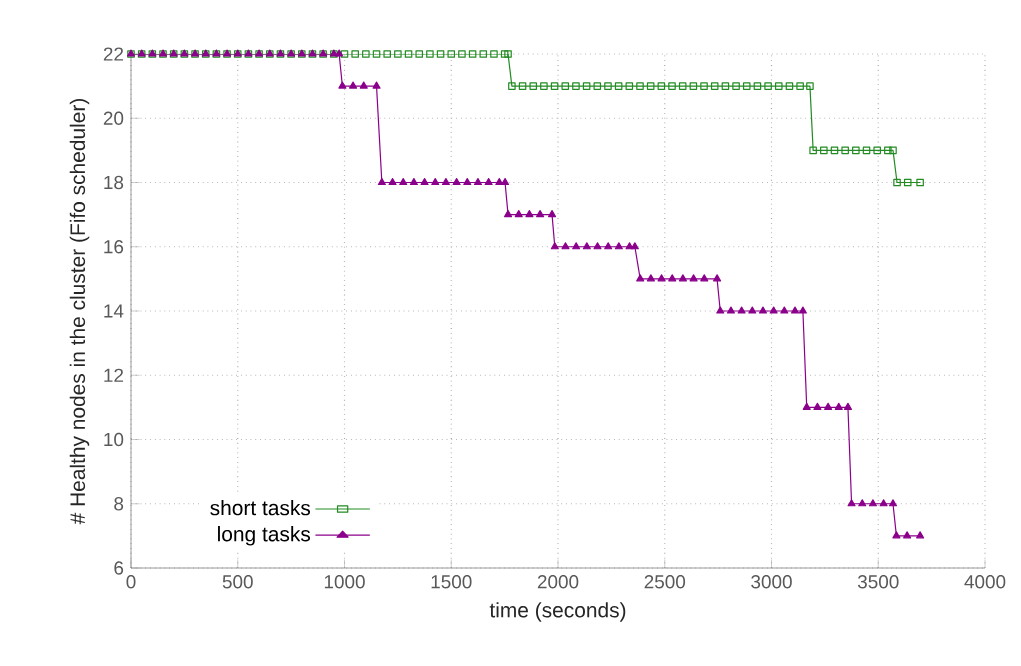 The width and height of the screenshot is (1021, 666). Describe the element at coordinates (665, 582) in the screenshot. I see `x-tick-label: 2500` at that location.